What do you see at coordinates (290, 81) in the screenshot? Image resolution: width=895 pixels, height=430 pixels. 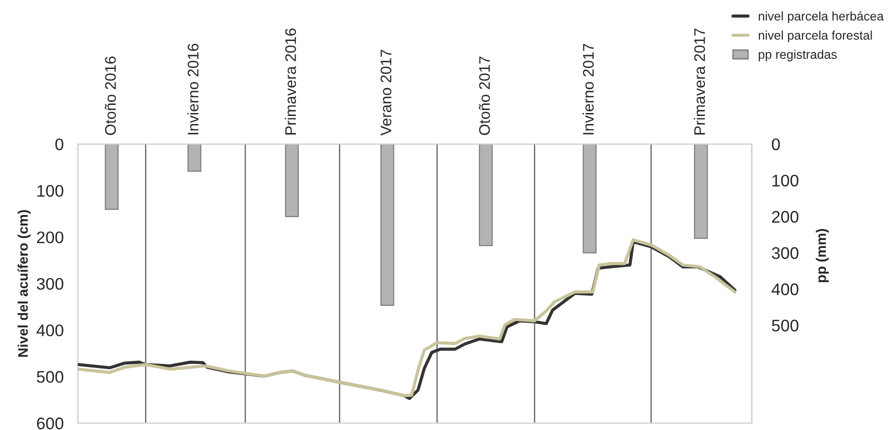 I see `x-tick-label: Primavera 2016` at bounding box center [290, 81].